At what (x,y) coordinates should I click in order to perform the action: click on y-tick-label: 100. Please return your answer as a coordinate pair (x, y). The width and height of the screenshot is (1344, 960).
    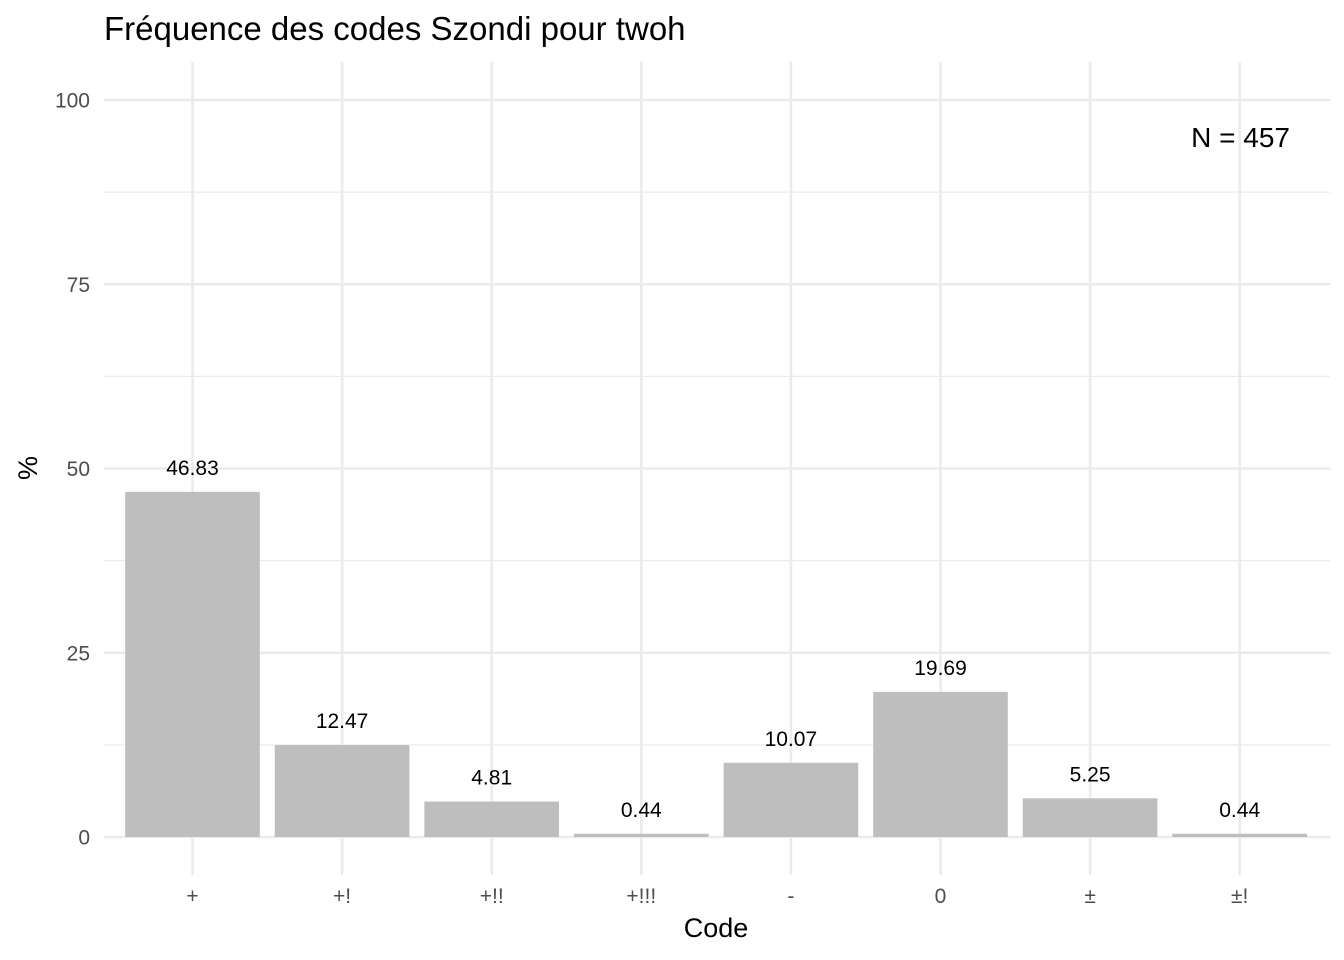
    Looking at the image, I should click on (72, 101).